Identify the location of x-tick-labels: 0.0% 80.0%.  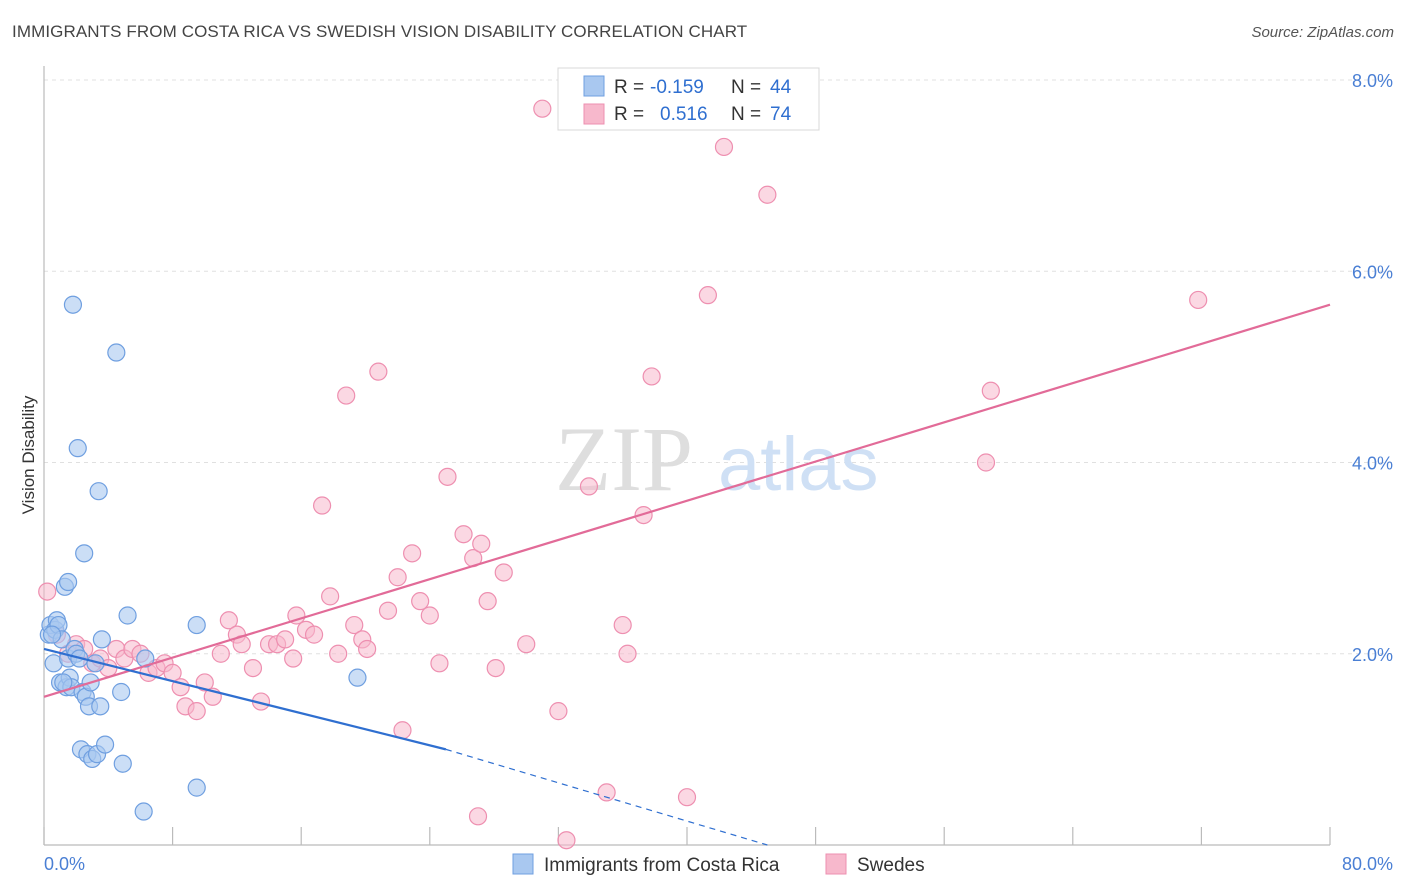
(718, 864).